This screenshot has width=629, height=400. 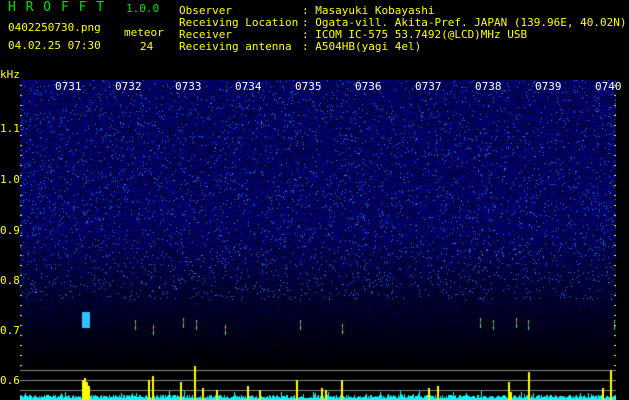 What do you see at coordinates (188, 86) in the screenshot?
I see `time-tick-label: 0733` at bounding box center [188, 86].